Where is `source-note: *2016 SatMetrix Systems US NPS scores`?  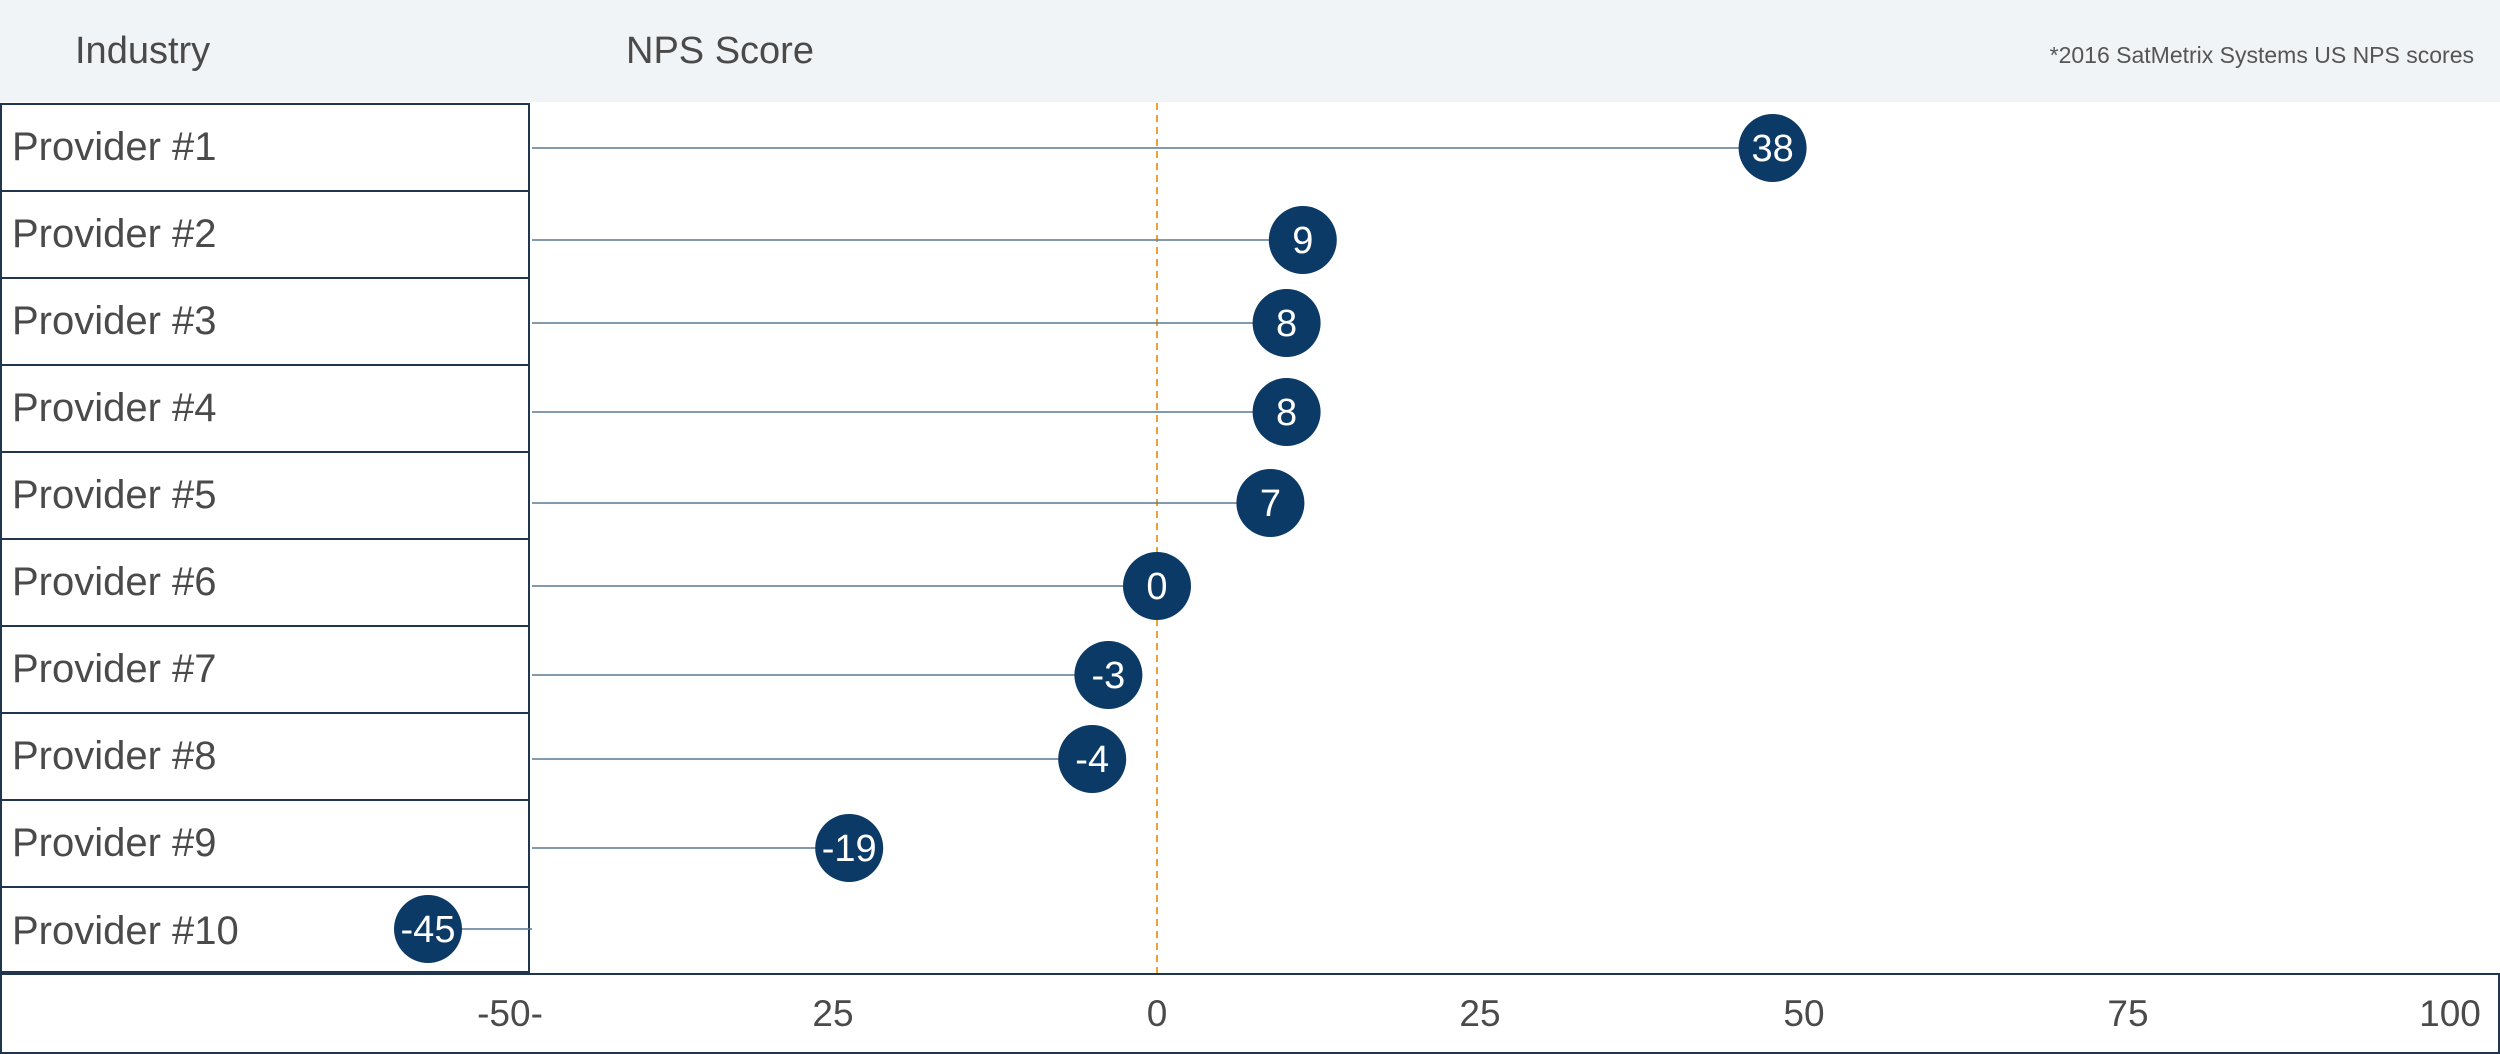 source-note: *2016 SatMetrix Systems US NPS scores is located at coordinates (2261, 55).